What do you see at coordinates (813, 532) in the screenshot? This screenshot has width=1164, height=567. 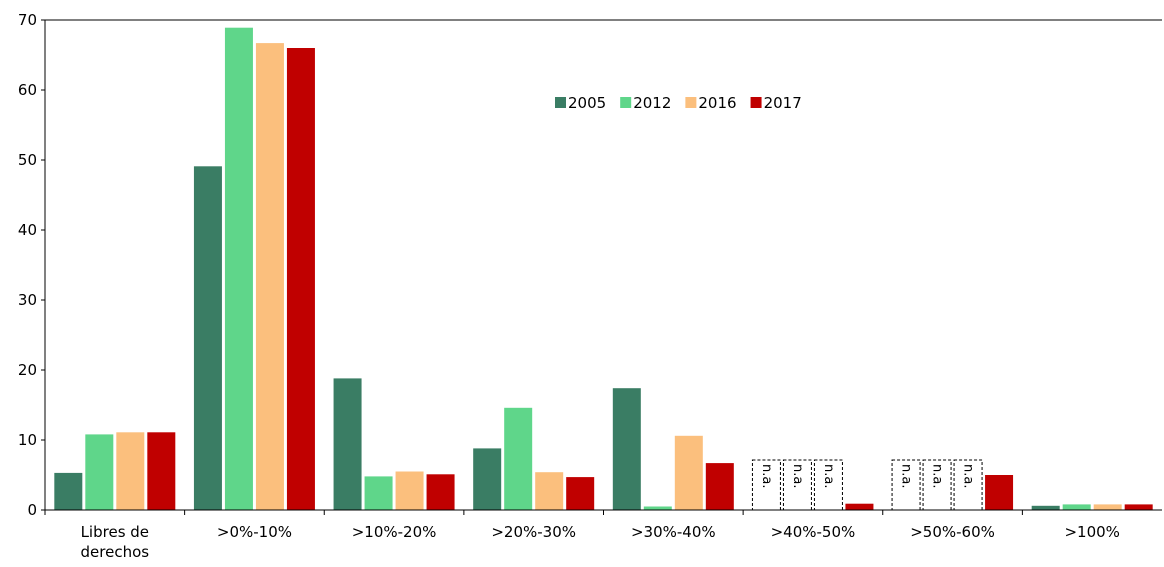 I see `x-tick-label: >40%-50%` at bounding box center [813, 532].